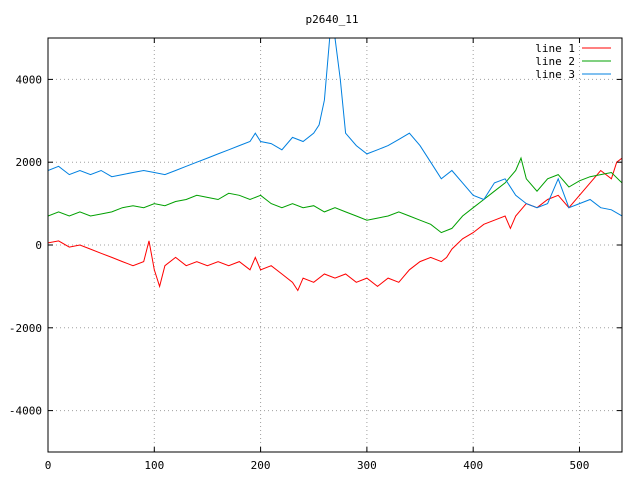 This screenshot has height=480, width=640. I want to click on legend-label: line 2, so click(555, 61).